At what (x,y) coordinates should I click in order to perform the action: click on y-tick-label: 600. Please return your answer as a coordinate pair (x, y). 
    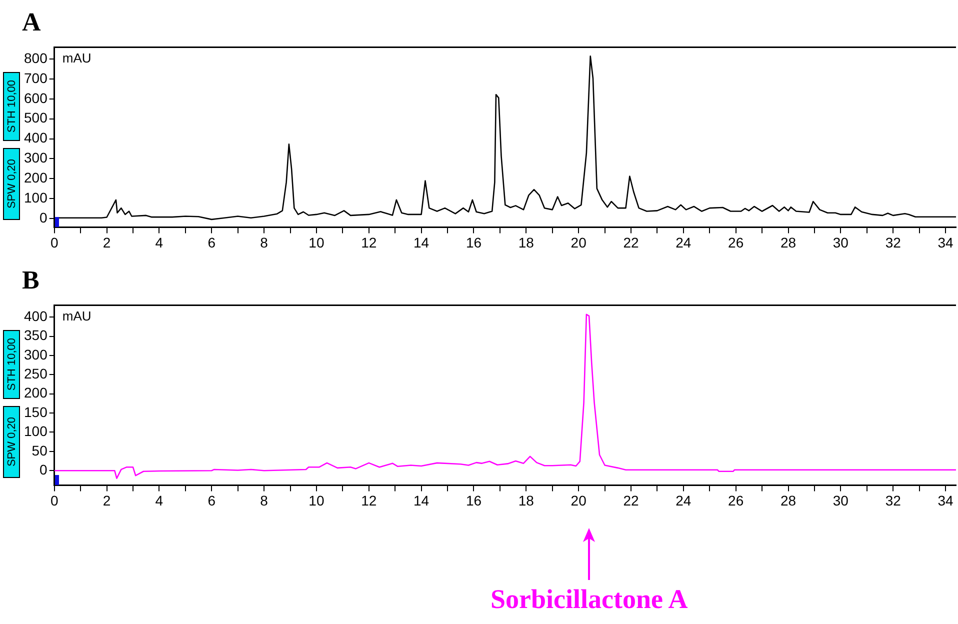
    Looking at the image, I should click on (36, 98).